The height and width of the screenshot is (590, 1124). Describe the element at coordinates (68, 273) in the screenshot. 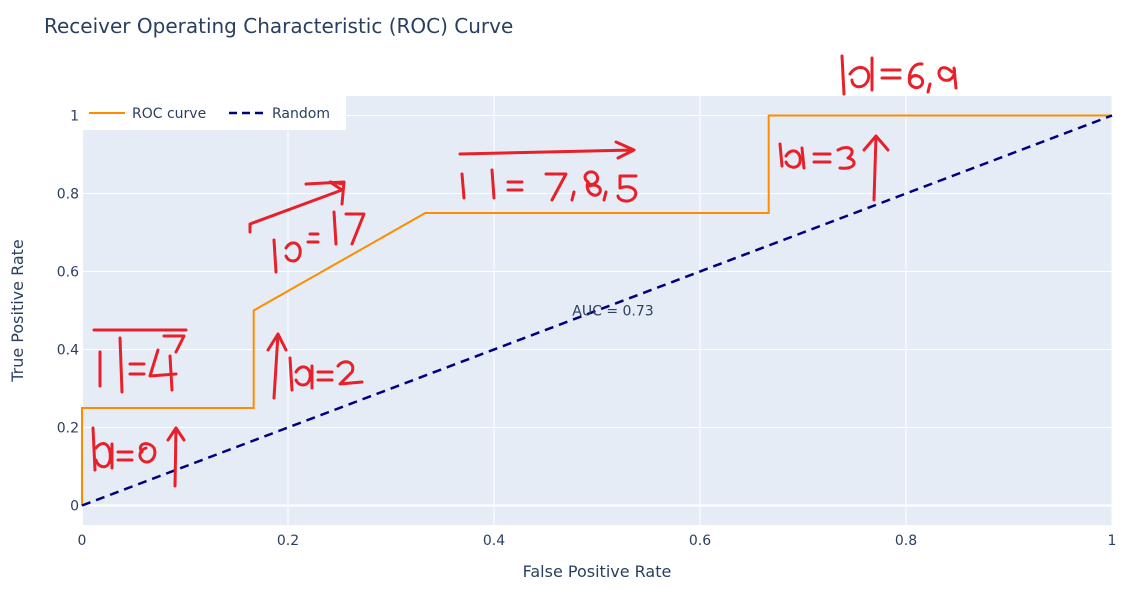

I see `y-tick-label: 0.6` at that location.